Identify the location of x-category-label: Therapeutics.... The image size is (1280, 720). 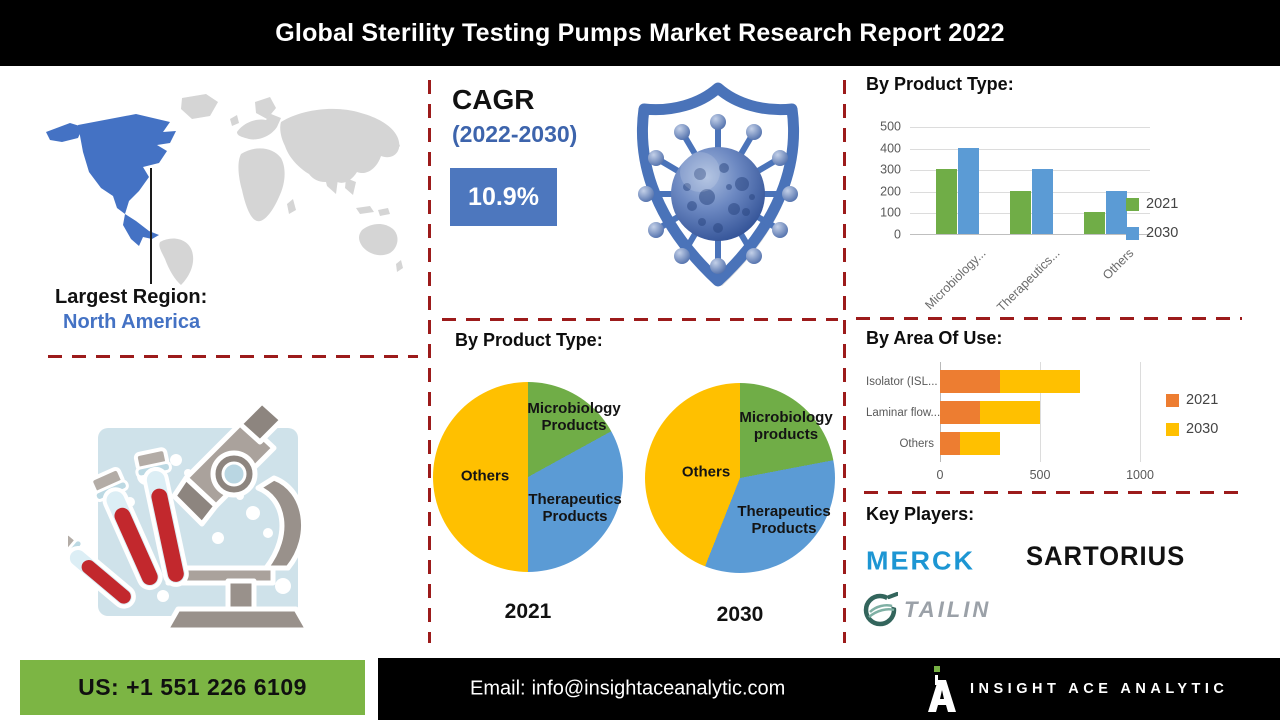
(1028, 280).